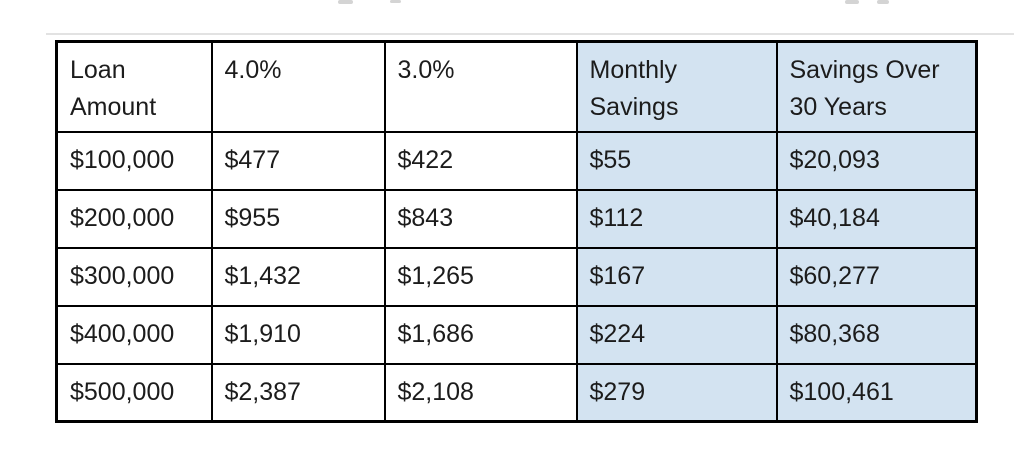 The image size is (1024, 464). What do you see at coordinates (134, 334) in the screenshot?
I see `cell-loan-amount: $400,000` at bounding box center [134, 334].